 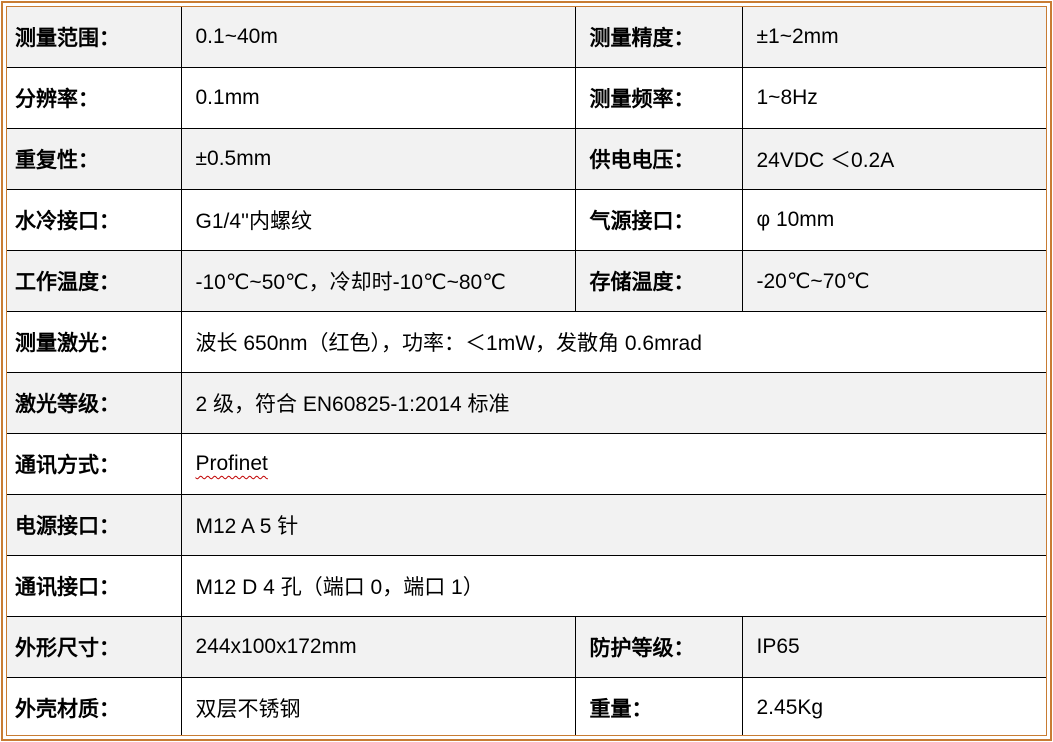 I want to click on spec-value: 0.1~40m, so click(x=378, y=37).